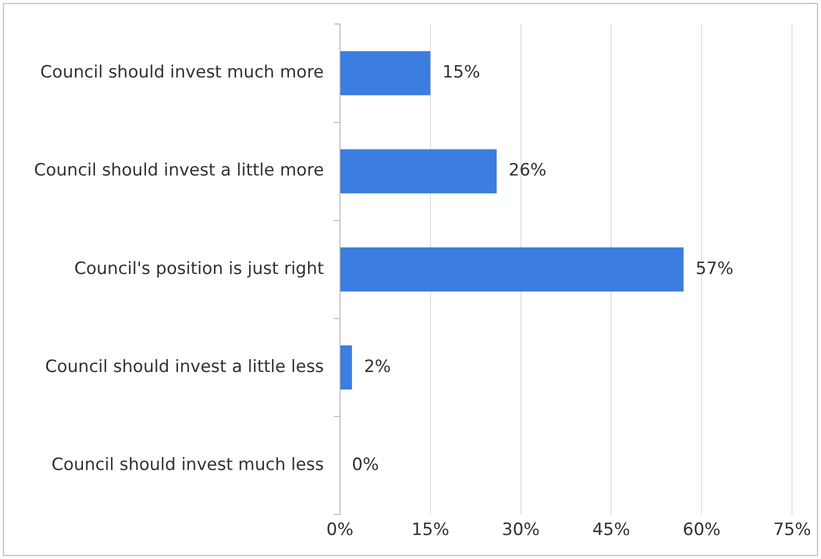 This screenshot has height=559, width=821. What do you see at coordinates (179, 170) in the screenshot?
I see `y-tick-label: Council should invest a little more` at bounding box center [179, 170].